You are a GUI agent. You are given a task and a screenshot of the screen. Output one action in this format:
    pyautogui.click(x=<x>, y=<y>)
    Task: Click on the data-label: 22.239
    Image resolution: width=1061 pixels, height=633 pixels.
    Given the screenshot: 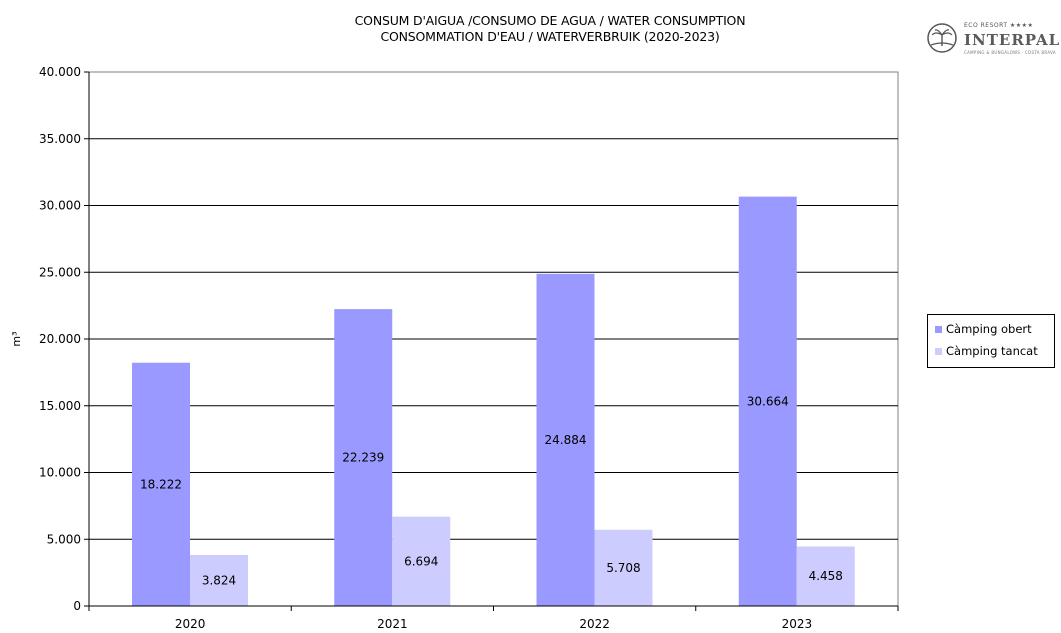 What is the action you would take?
    pyautogui.click(x=363, y=458)
    